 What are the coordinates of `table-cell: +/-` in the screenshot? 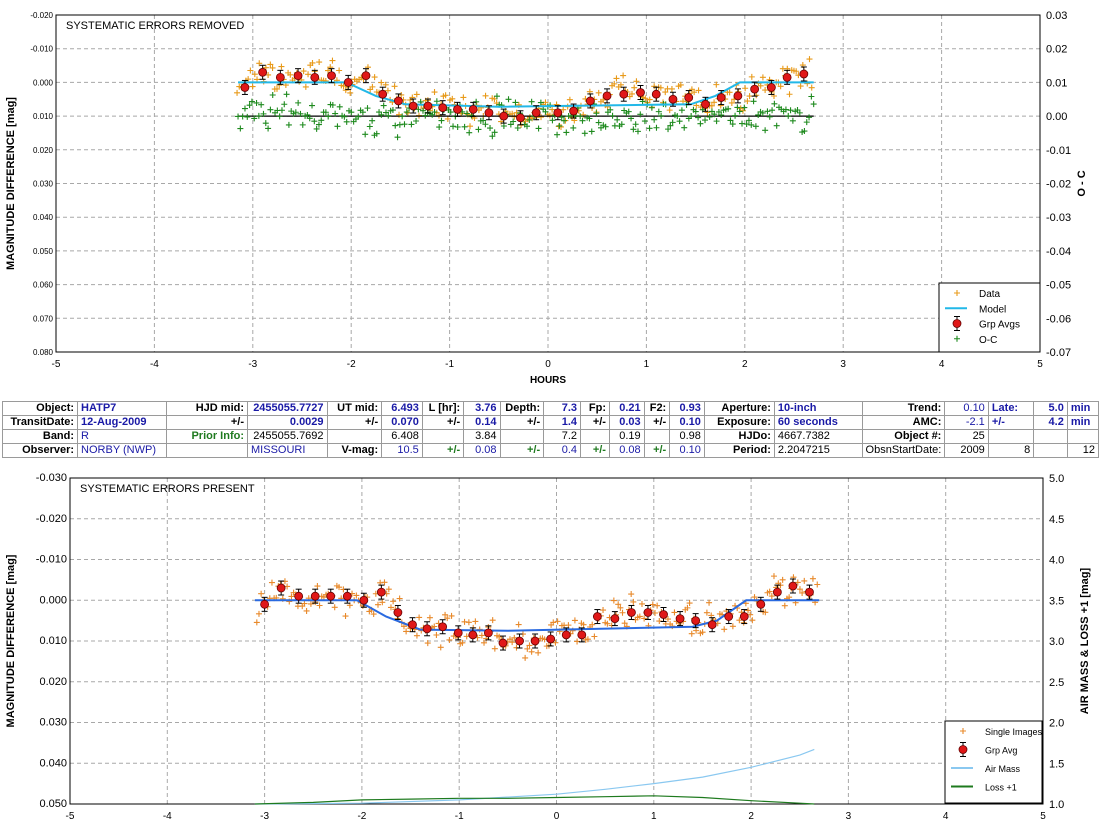 It's located at (522, 450).